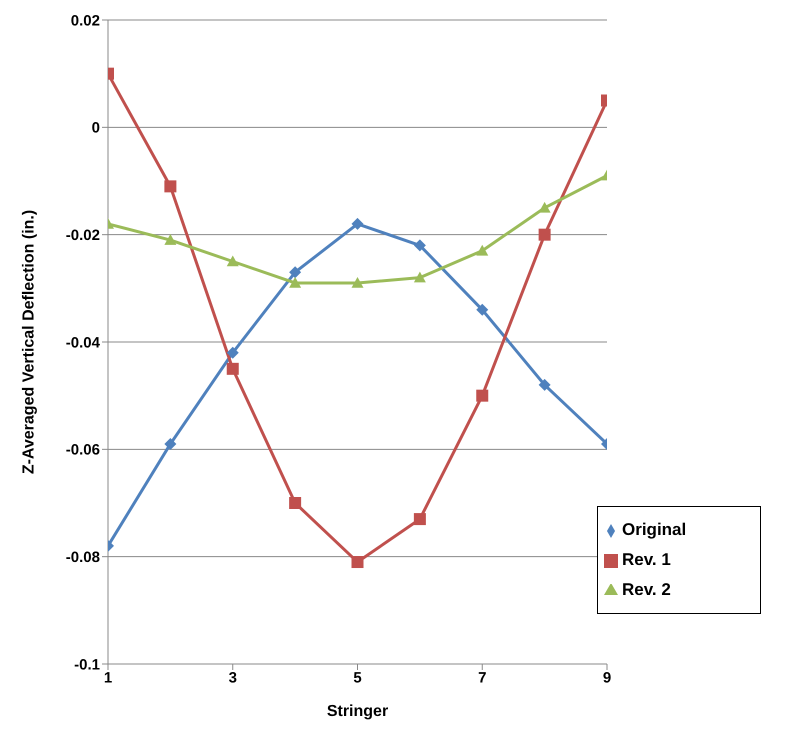 The width and height of the screenshot is (789, 742). What do you see at coordinates (646, 589) in the screenshot?
I see `legend-label: Rev. 2` at bounding box center [646, 589].